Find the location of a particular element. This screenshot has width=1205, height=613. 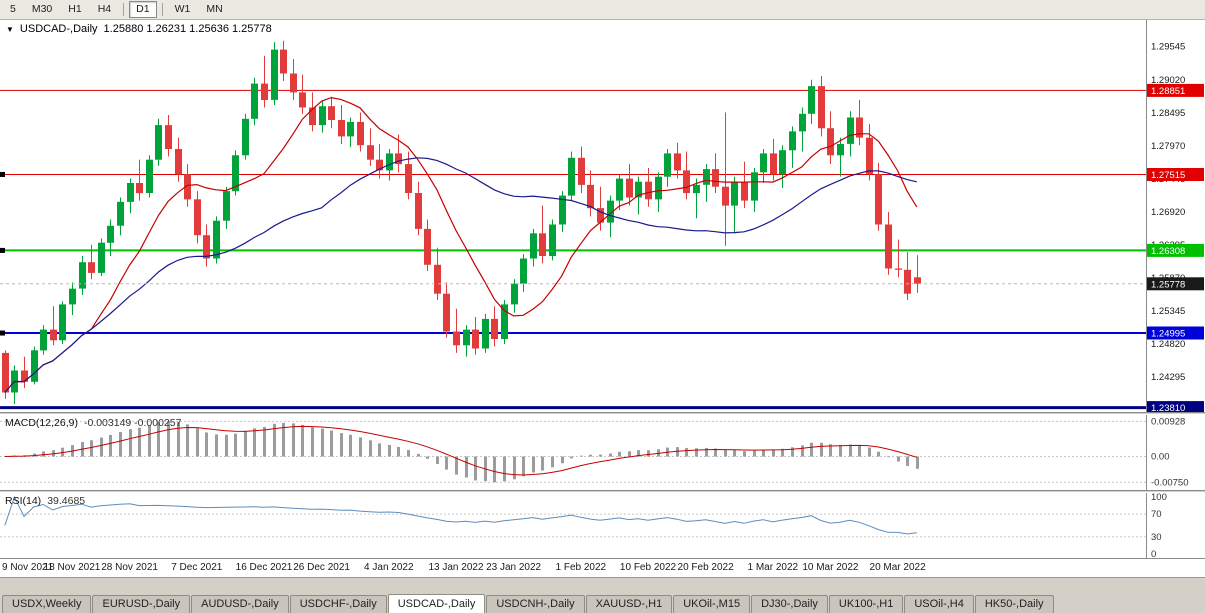

rsi-axis-tick: 70 is located at coordinates (1156, 514).